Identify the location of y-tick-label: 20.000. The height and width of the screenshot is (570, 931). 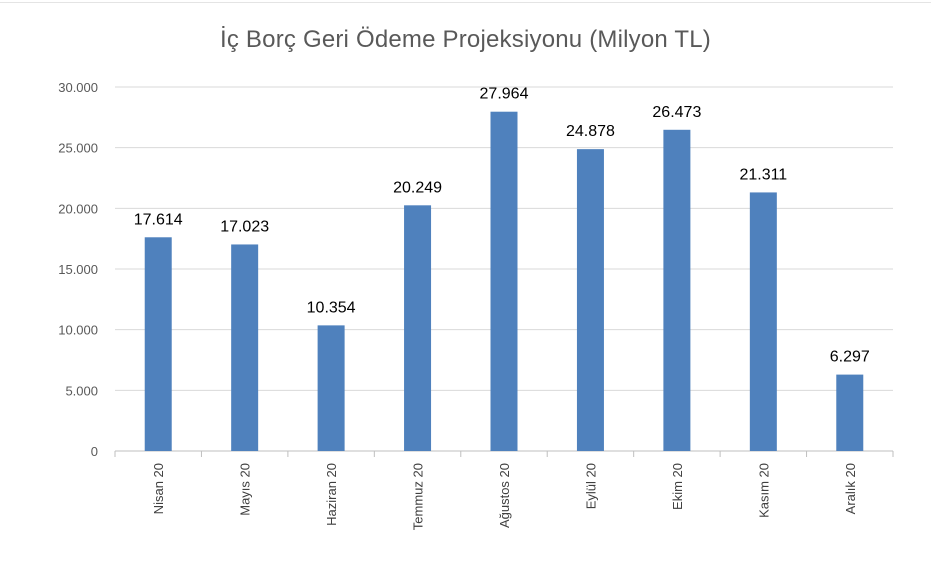
(78, 208).